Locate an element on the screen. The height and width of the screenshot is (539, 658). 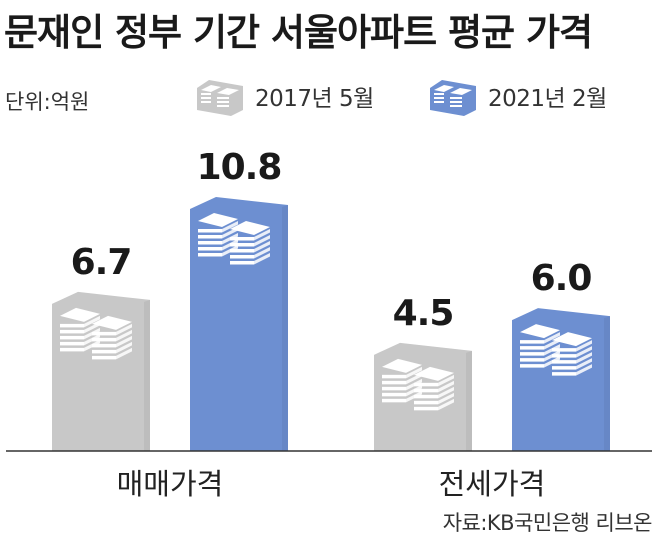
category-label-1: 전세가격 is located at coordinates (492, 484).